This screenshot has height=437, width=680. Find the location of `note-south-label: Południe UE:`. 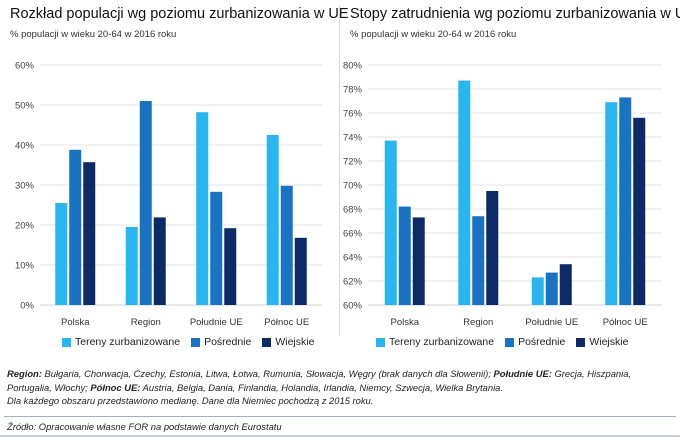

note-south-label: Południe UE: is located at coordinates (522, 373).